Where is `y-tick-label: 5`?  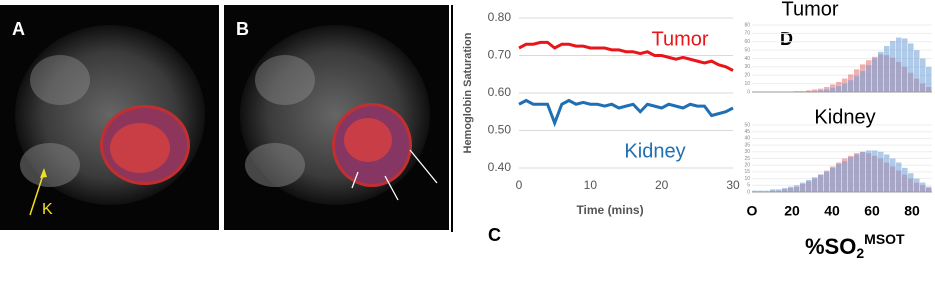
y-tick-label: 5 is located at coordinates (748, 186).